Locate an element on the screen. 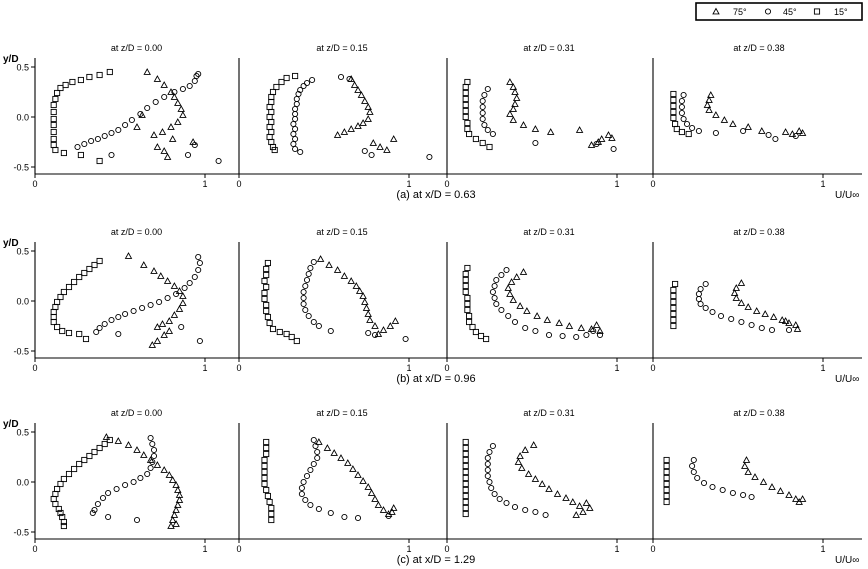 This screenshot has width=868, height=569. y-tick-label: -0.5 is located at coordinates (21, 533).